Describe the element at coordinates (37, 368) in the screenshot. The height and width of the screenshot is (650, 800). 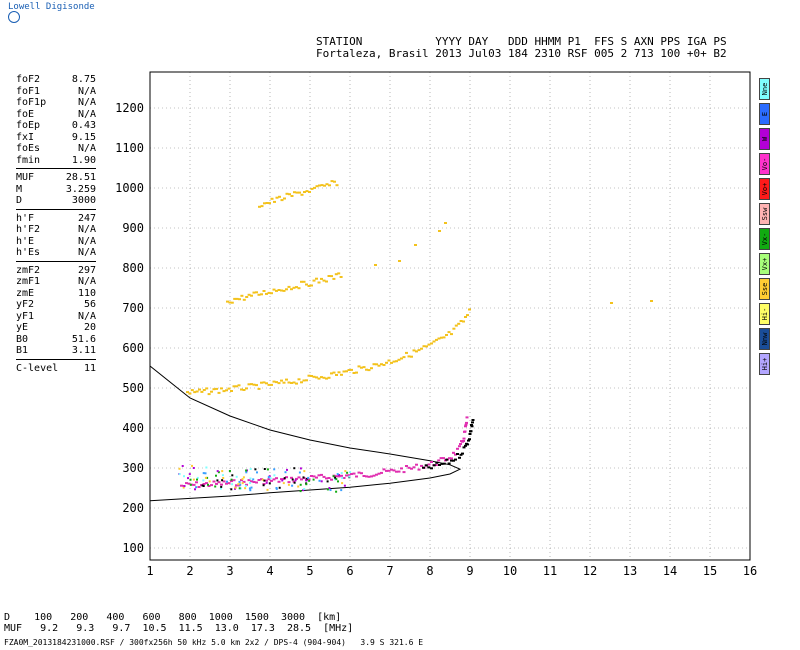
I see `param-name: C-level` at that location.